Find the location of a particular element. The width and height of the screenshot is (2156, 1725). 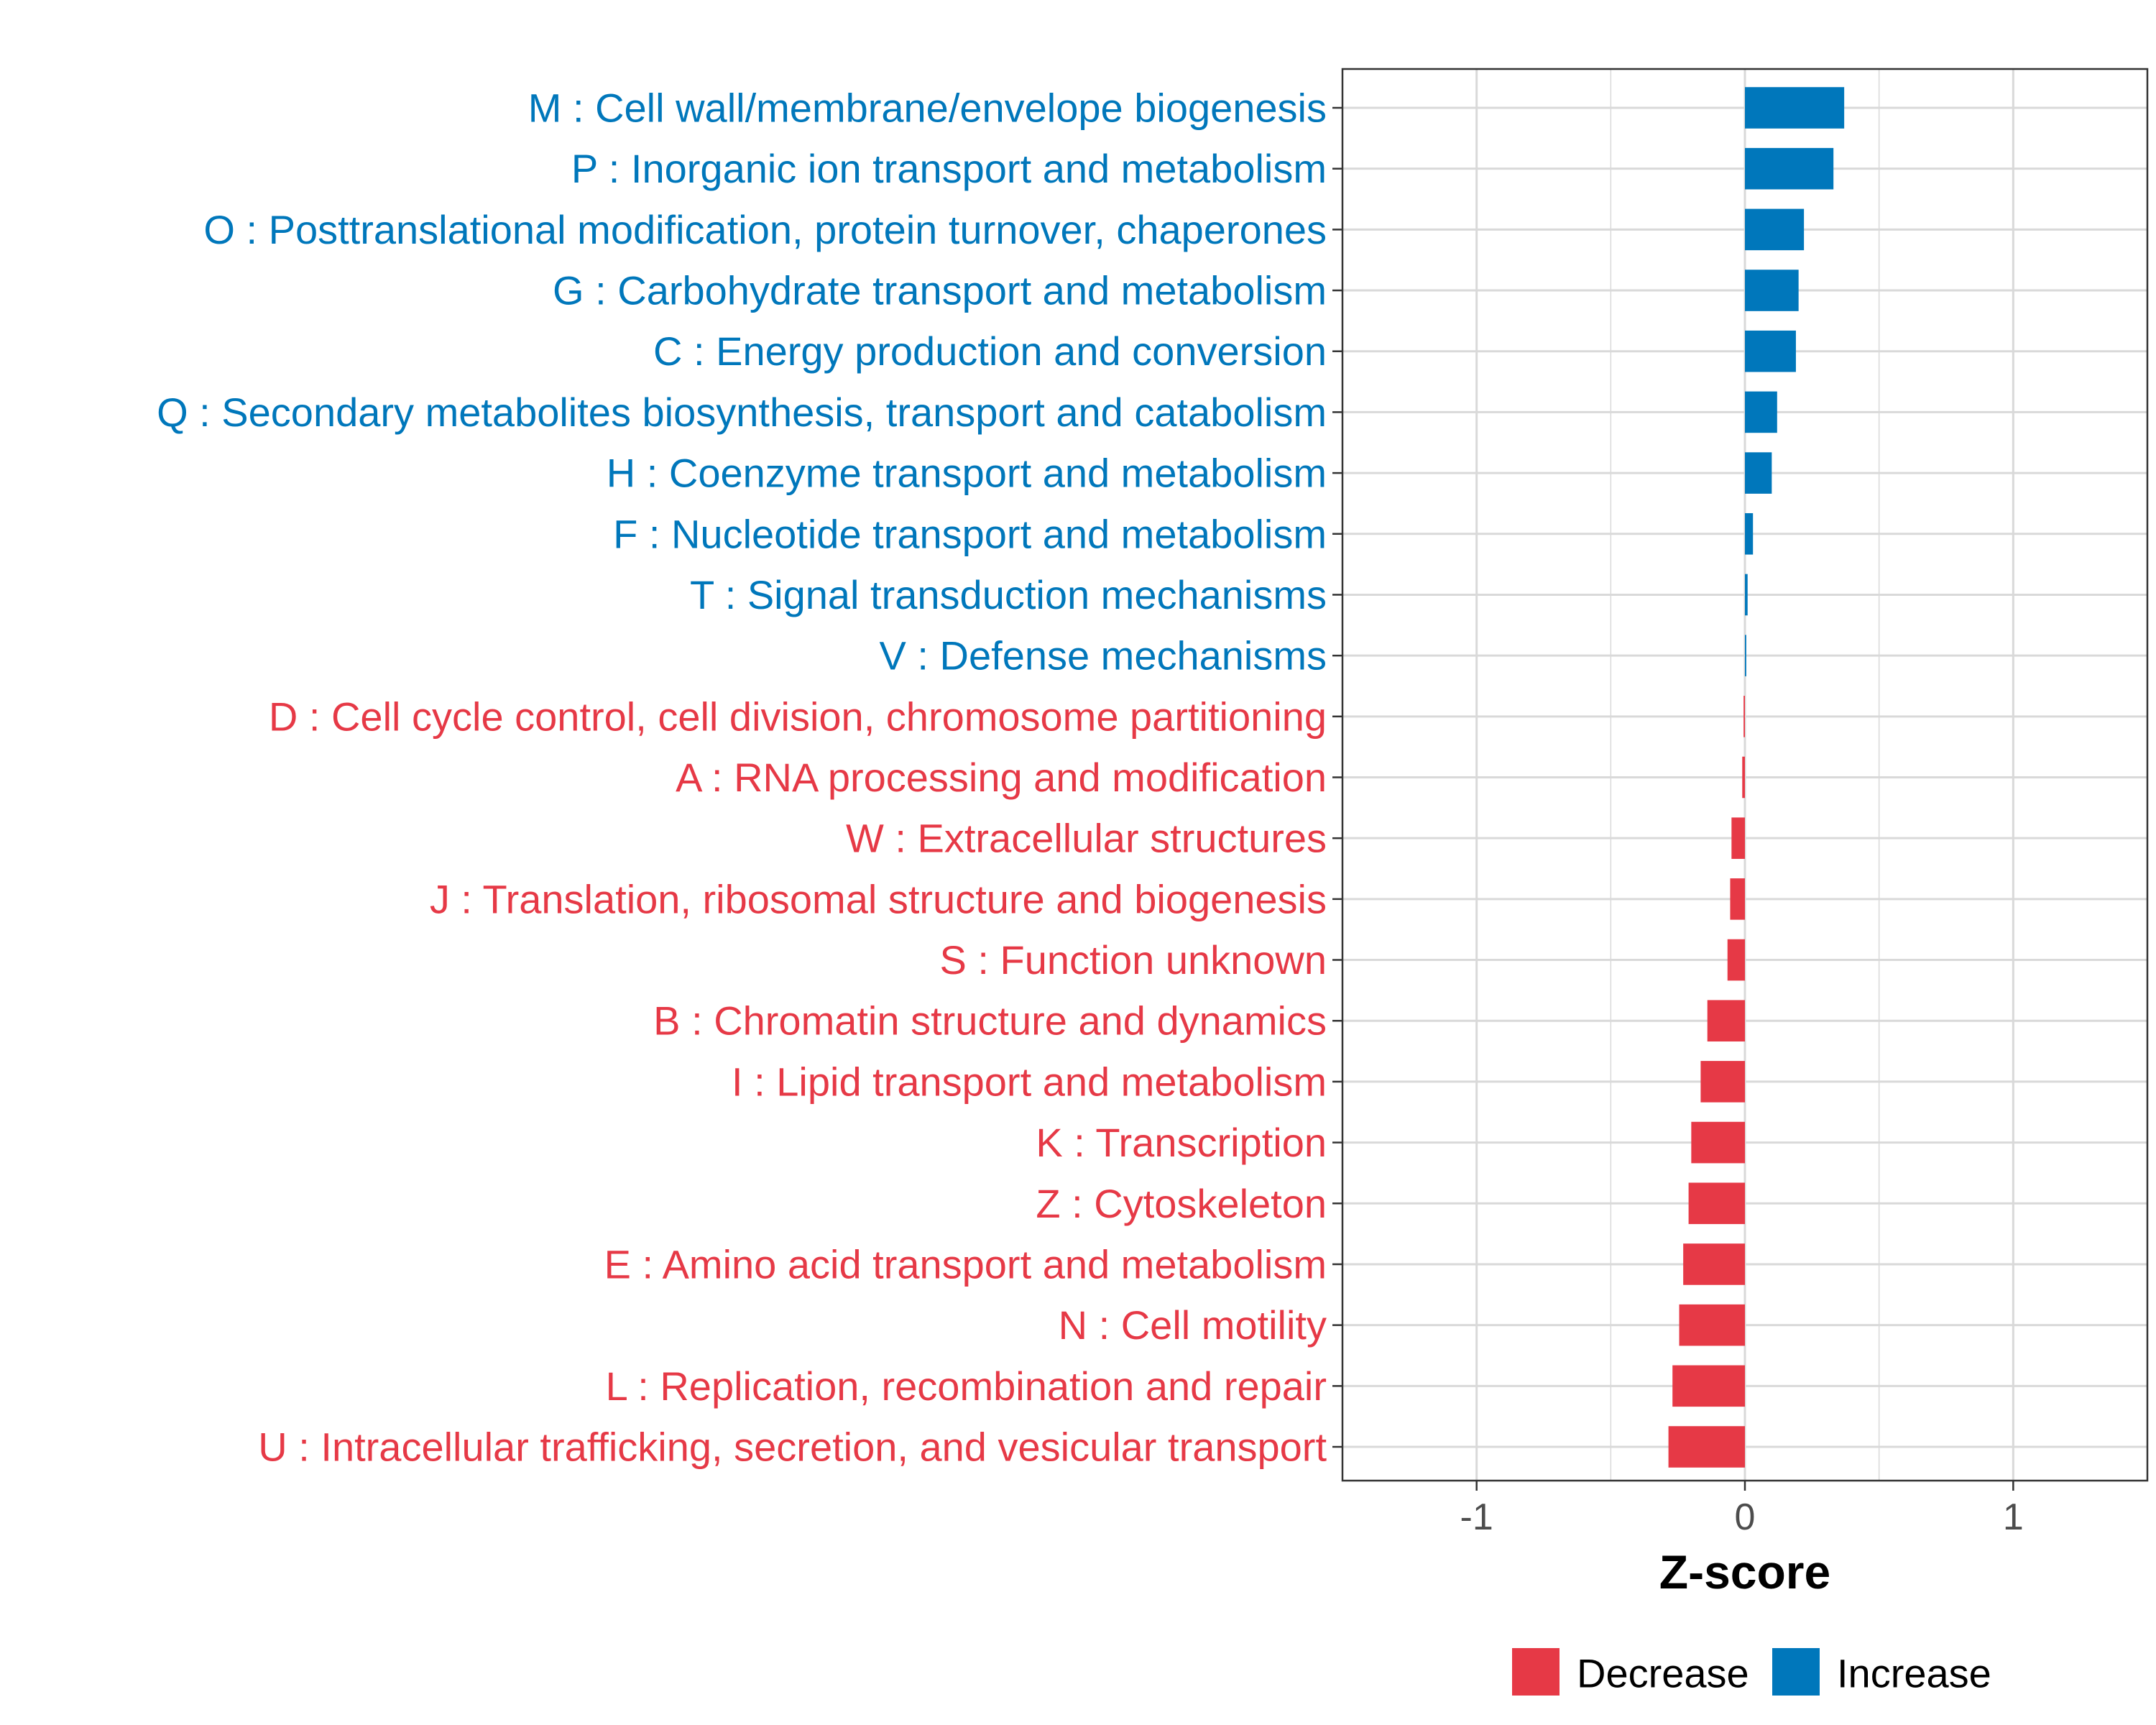

category-label: V : Defense mechanisms is located at coordinates (1103, 655).